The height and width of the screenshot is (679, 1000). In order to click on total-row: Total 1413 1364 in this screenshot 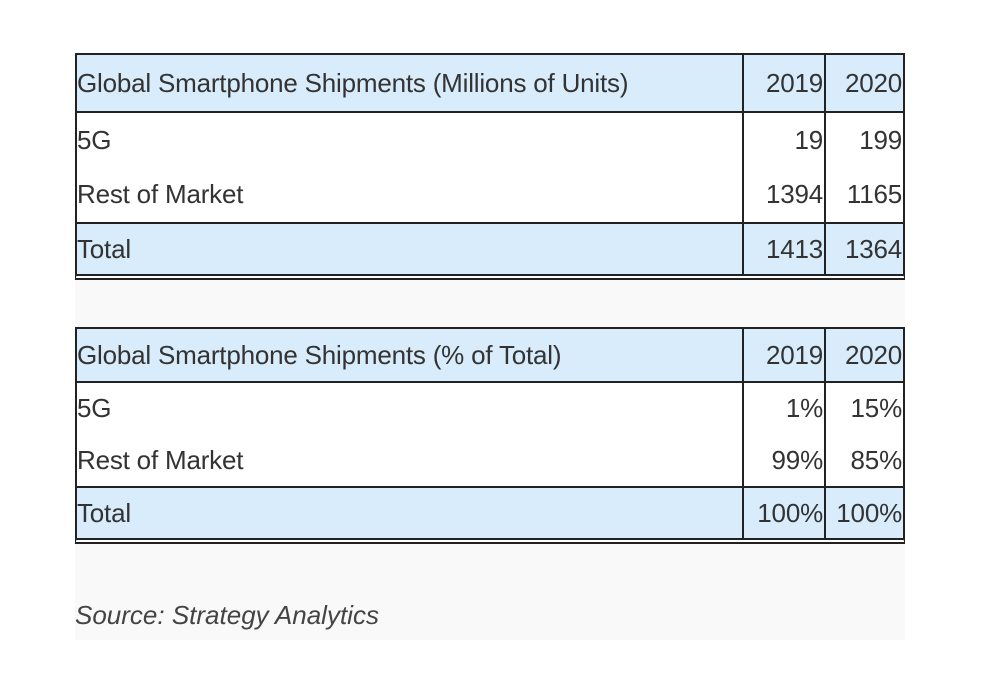, I will do `click(490, 248)`.